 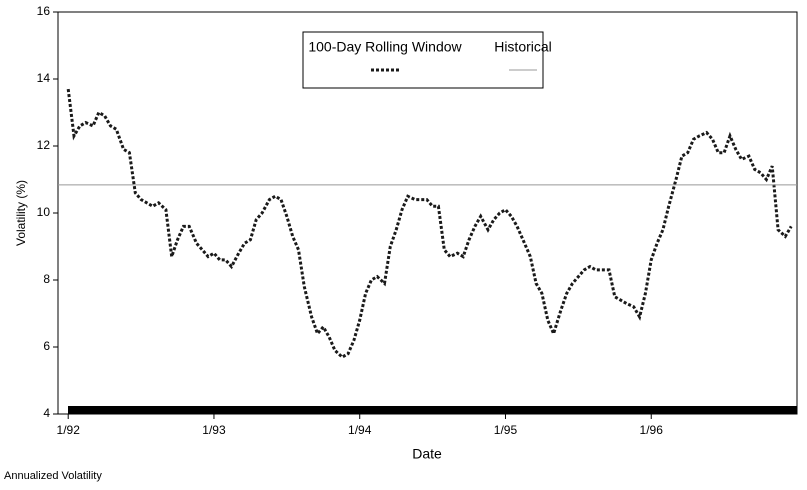 I want to click on x-tick-label: 1/92, so click(x=69, y=430).